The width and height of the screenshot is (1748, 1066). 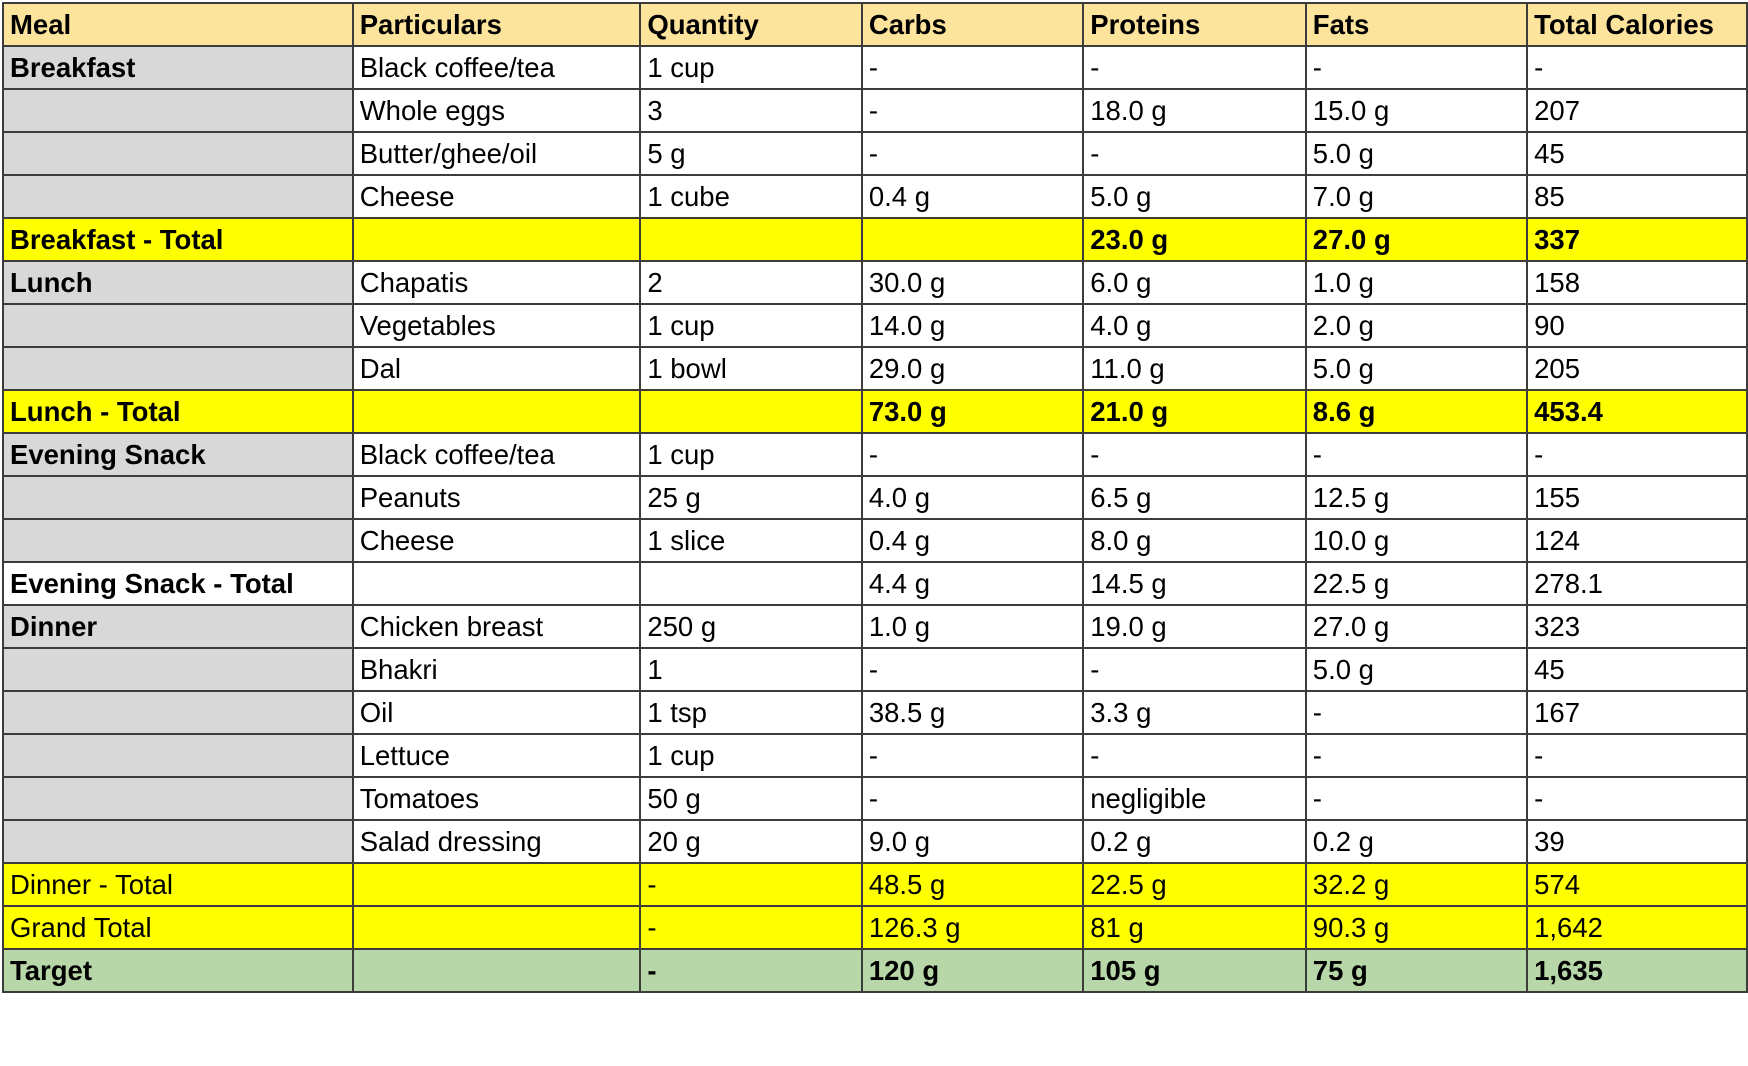 I want to click on carbs-cell, so click(x=972, y=239).